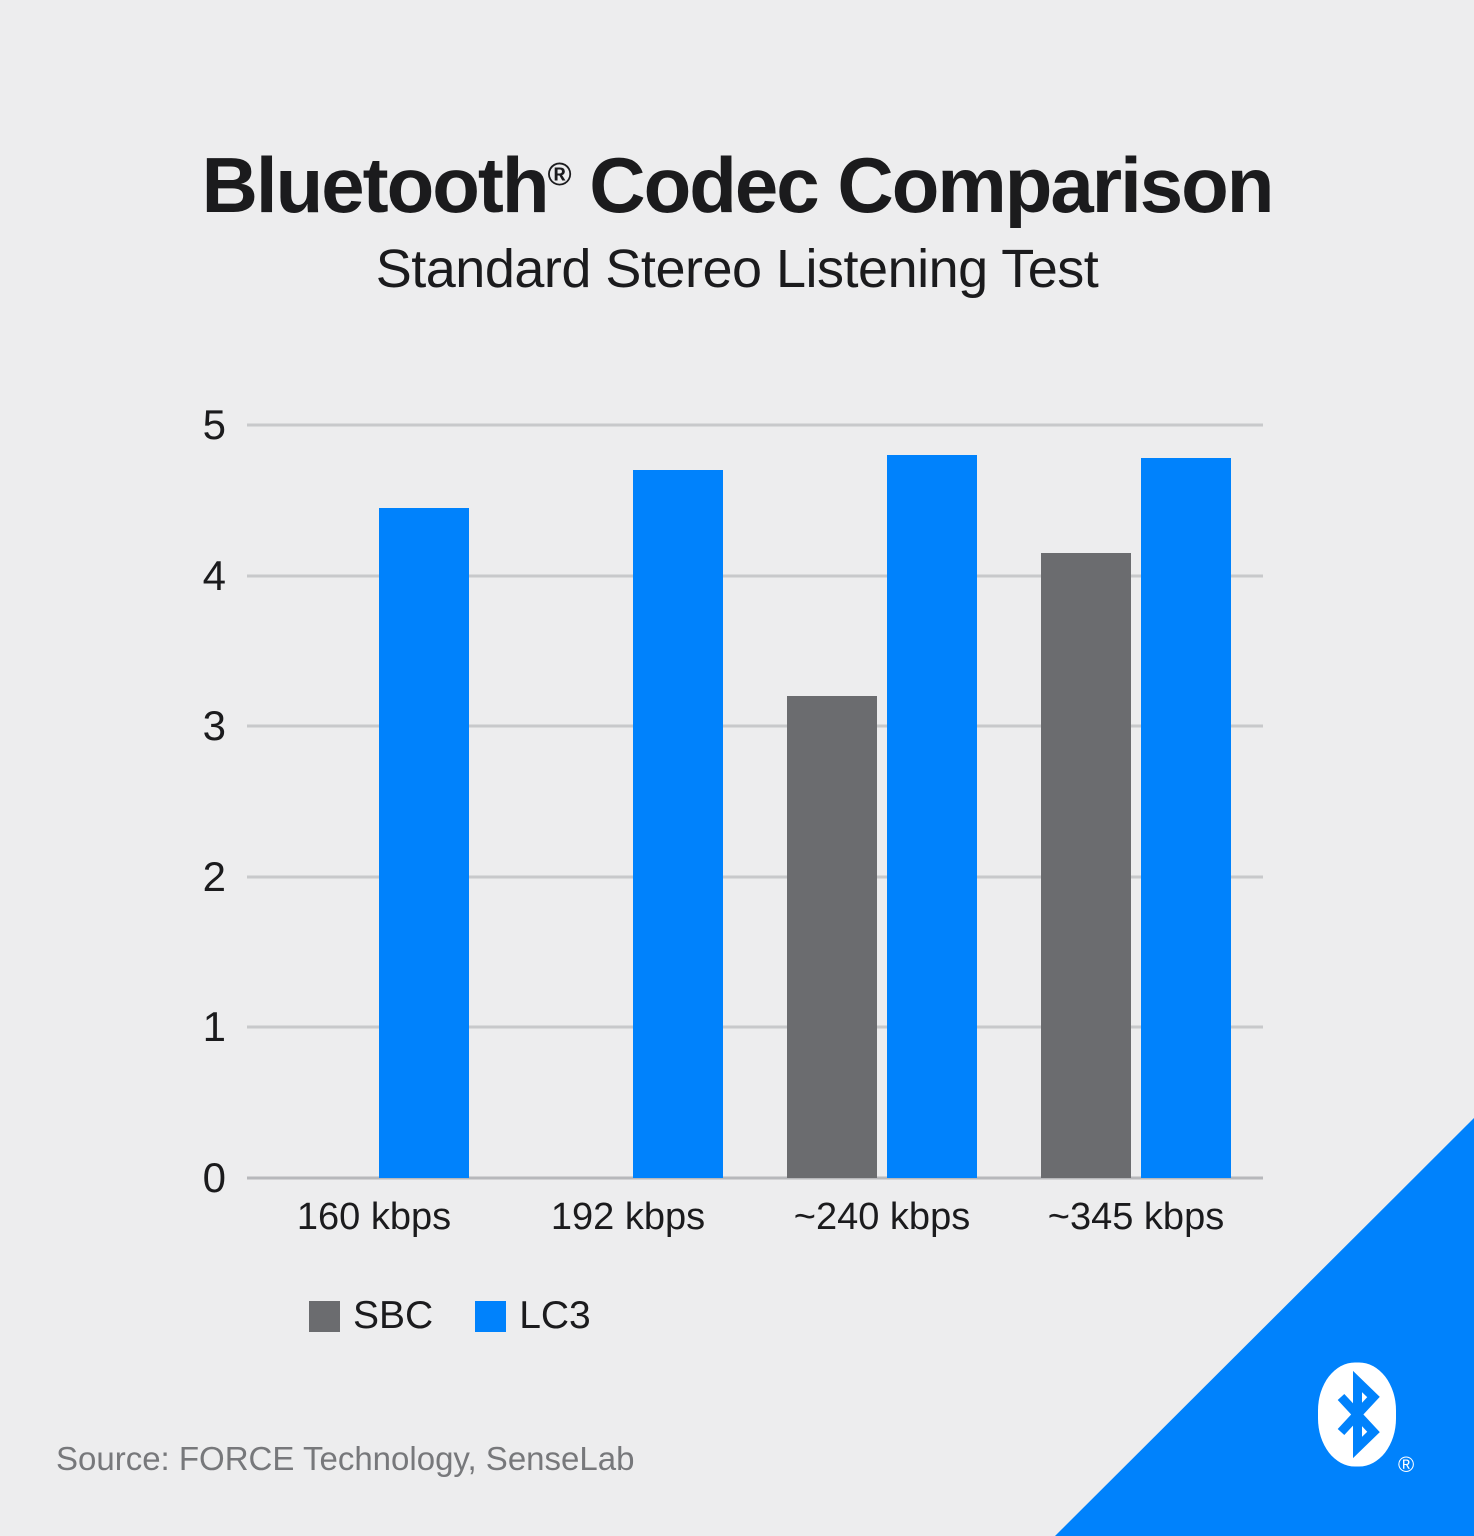 The image size is (1474, 1536). I want to click on source-caption: Source: FORCE Technology, SenseLab, so click(345, 1458).